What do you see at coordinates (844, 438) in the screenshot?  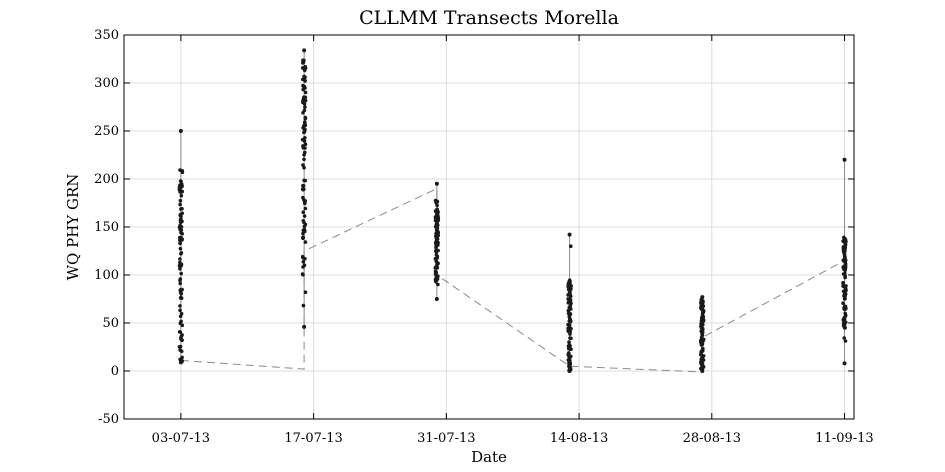 I see `x-tick-label: 11-09-13` at bounding box center [844, 438].